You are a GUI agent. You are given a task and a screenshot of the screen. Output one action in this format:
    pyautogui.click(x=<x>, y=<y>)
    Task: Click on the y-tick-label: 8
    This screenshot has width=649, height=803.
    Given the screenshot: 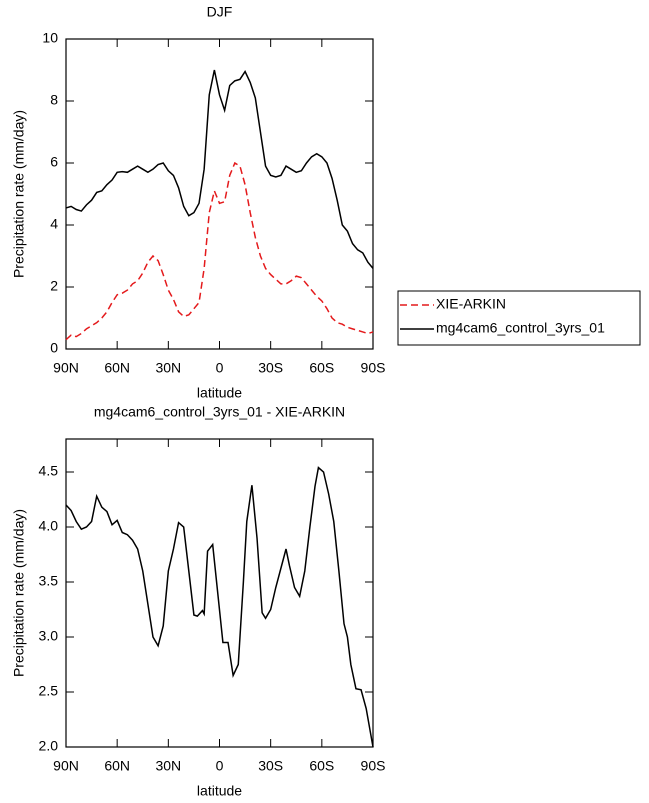 What is the action you would take?
    pyautogui.click(x=54, y=100)
    